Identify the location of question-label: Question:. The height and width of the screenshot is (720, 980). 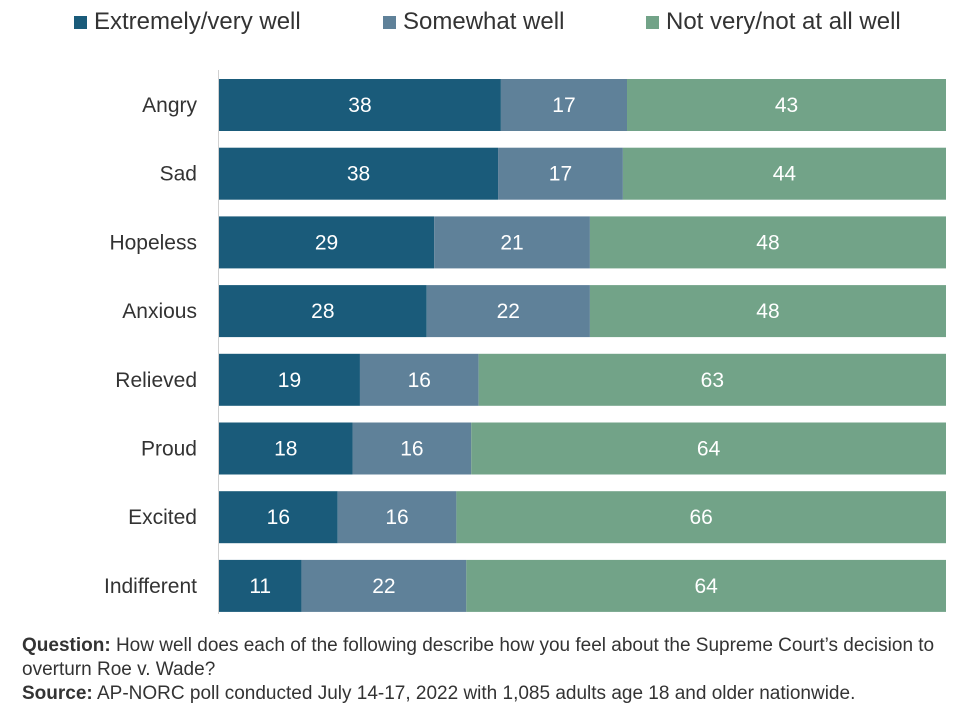
(66, 645).